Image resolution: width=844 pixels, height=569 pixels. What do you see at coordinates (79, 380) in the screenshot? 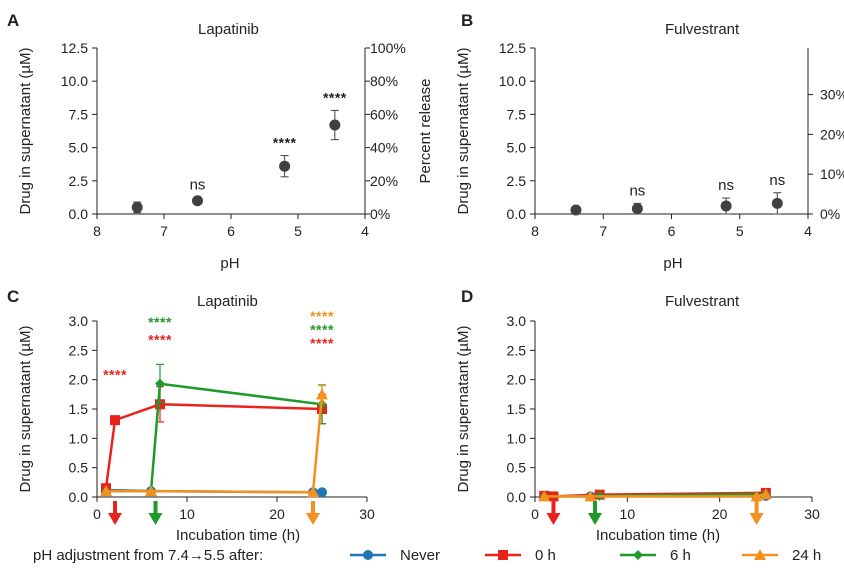
I see `y-tick-label: 2.0` at bounding box center [79, 380].